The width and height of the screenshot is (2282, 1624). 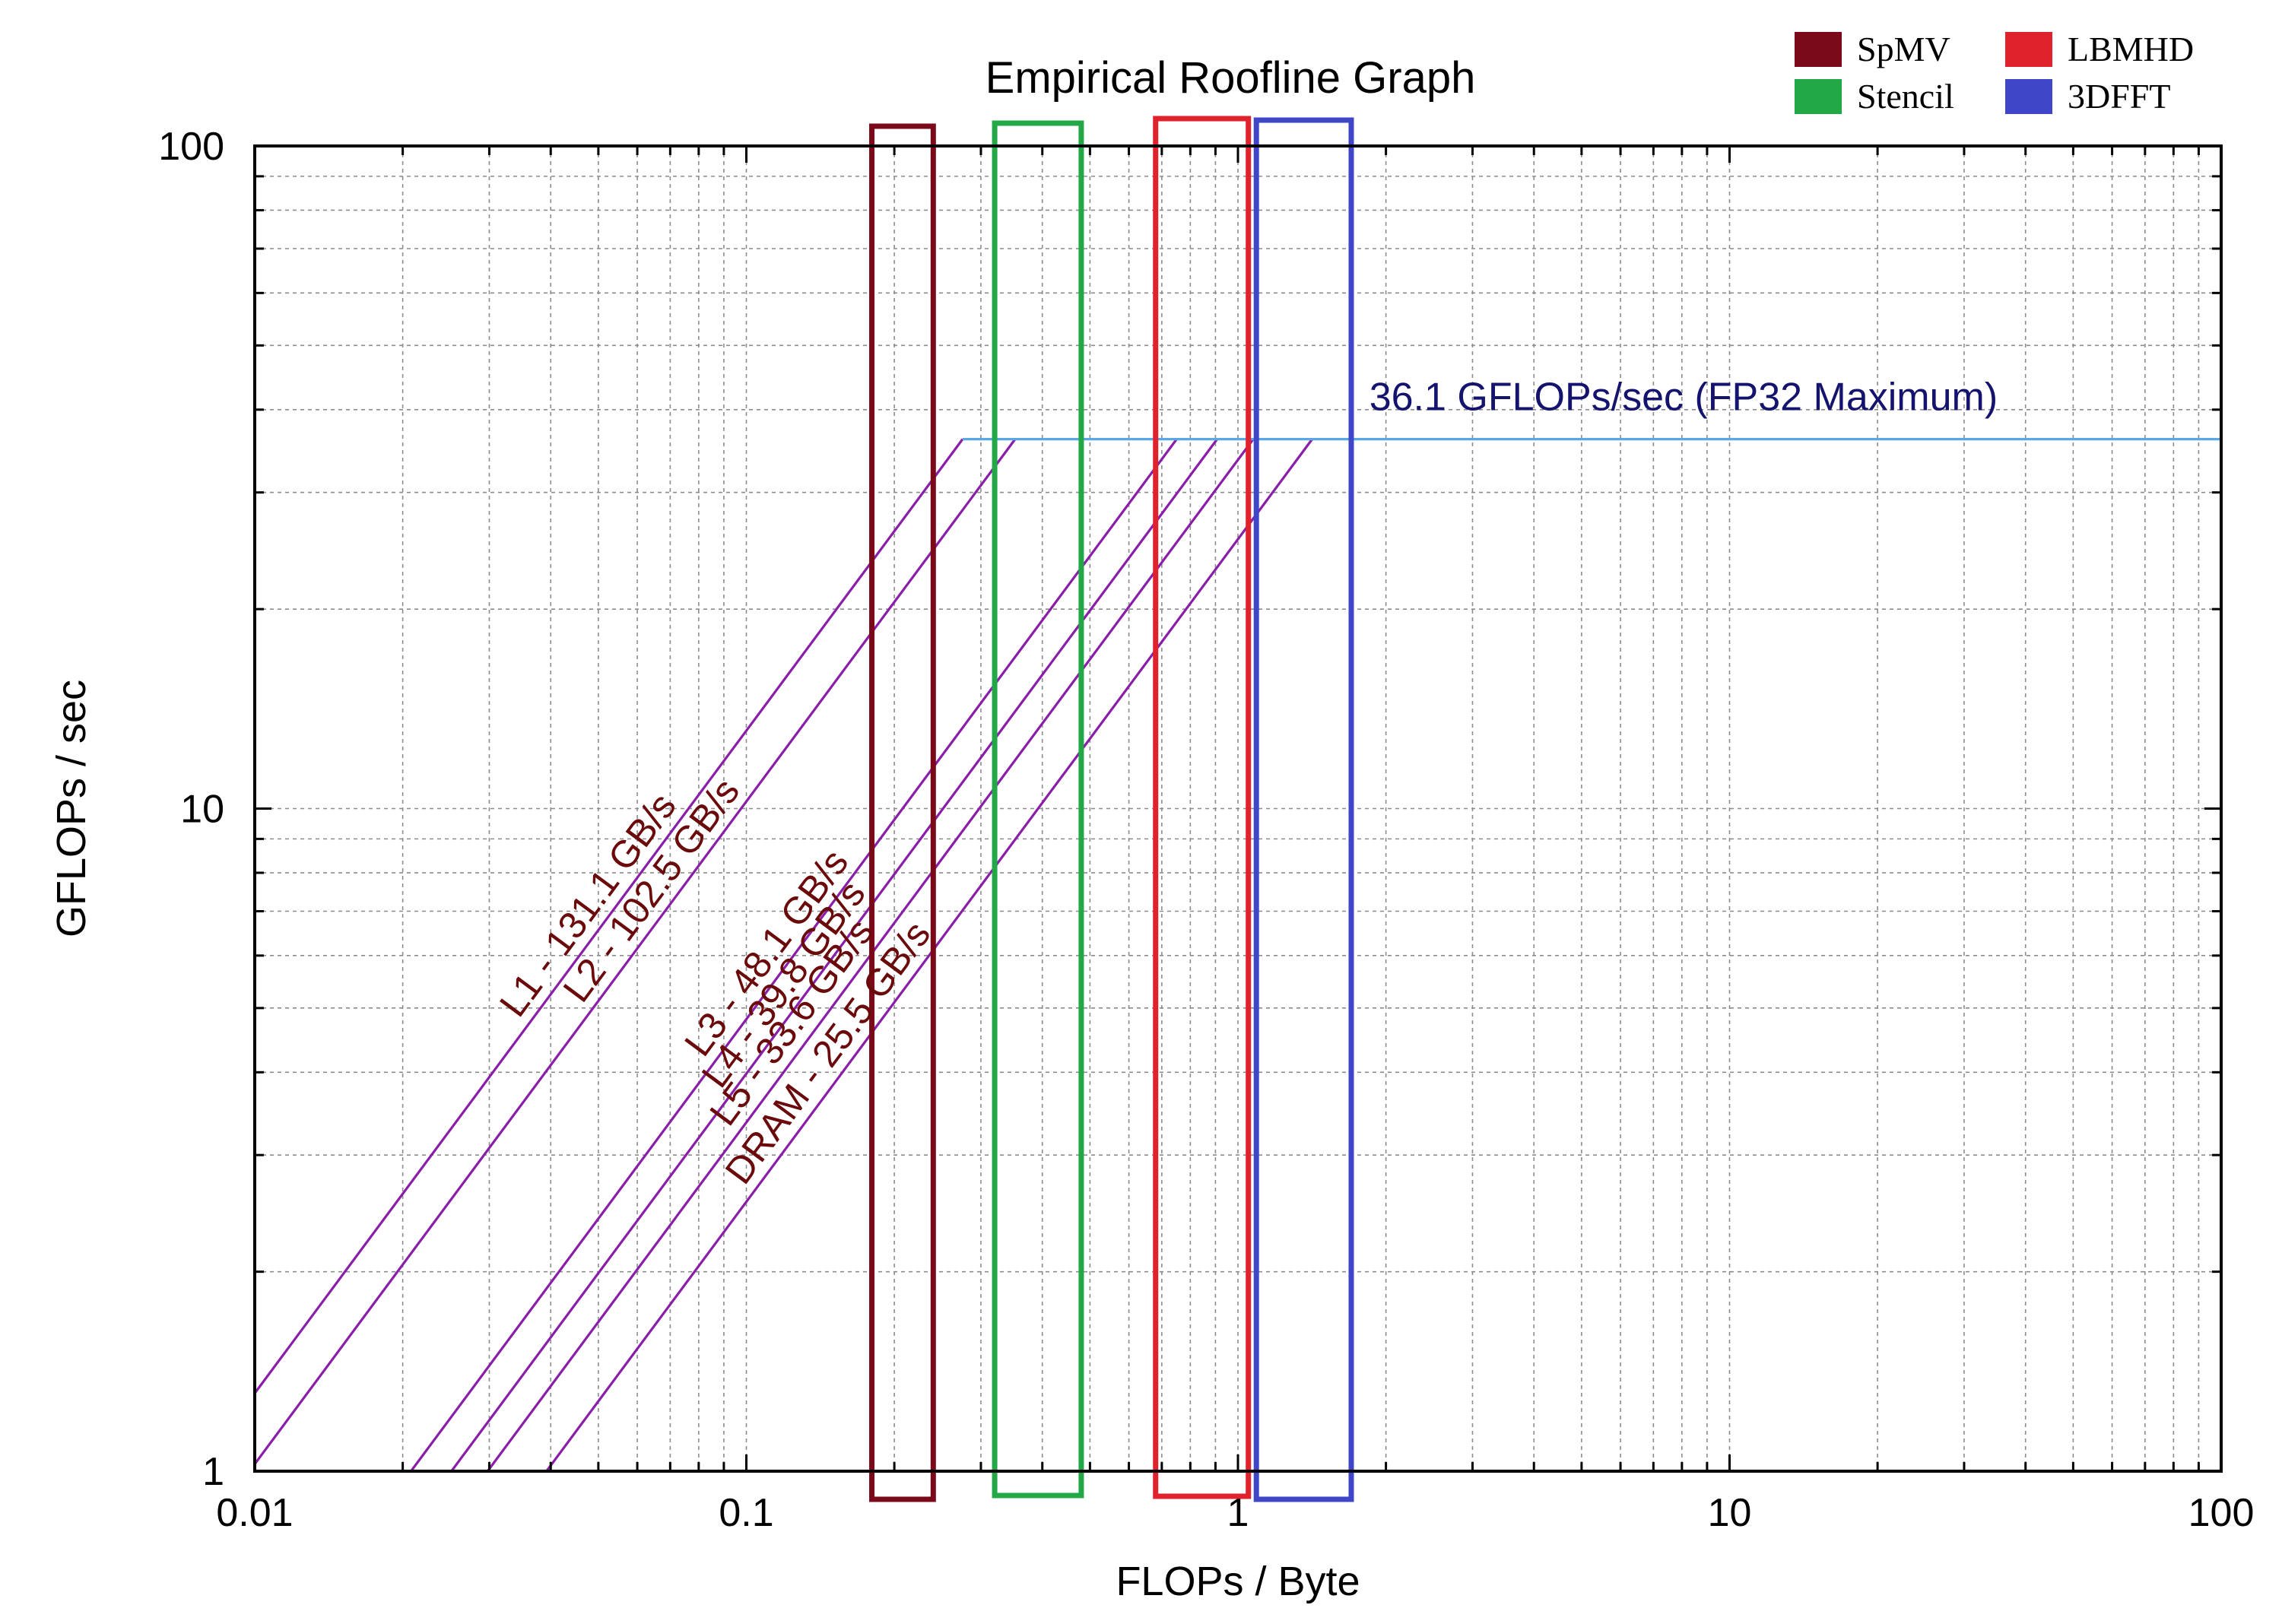 I want to click on x-tick-label: 0.1, so click(x=746, y=1513).